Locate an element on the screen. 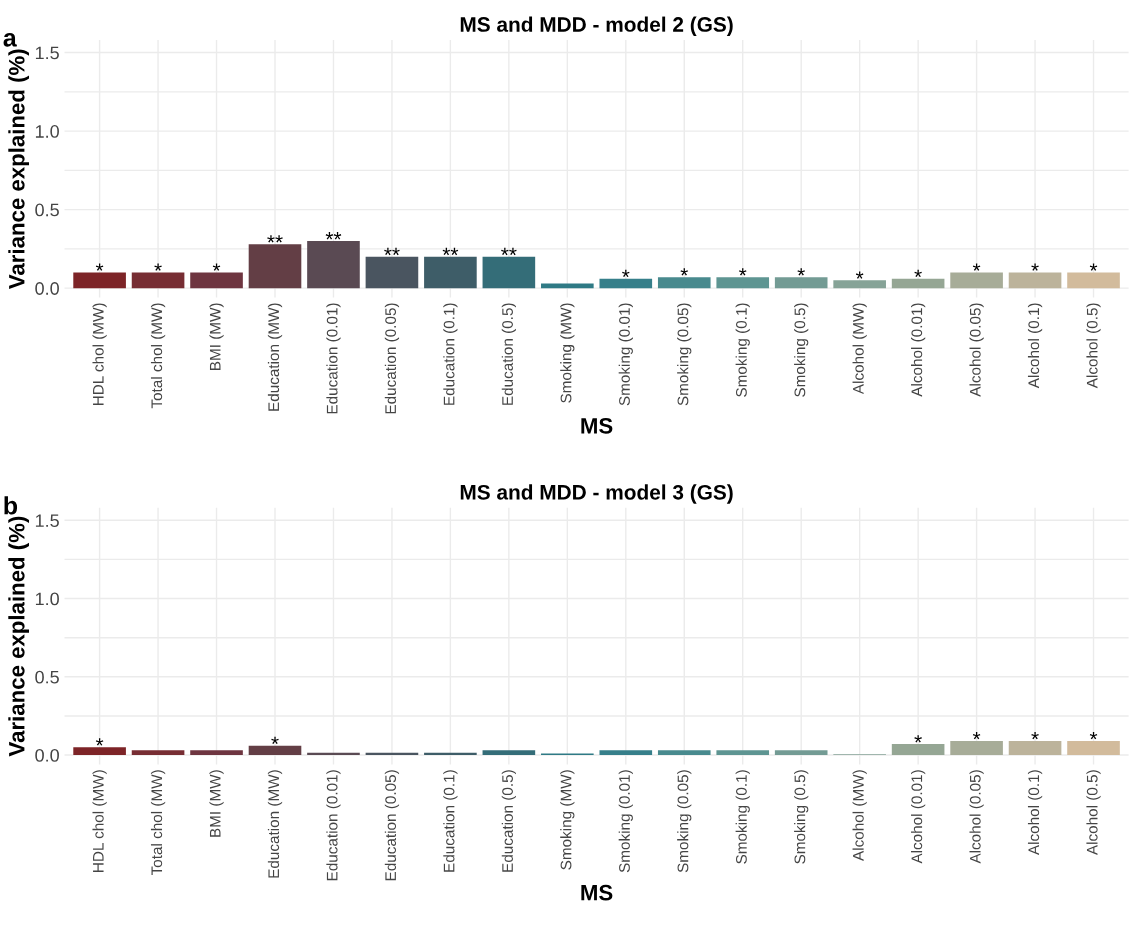  text: a is located at coordinates (10, 40).